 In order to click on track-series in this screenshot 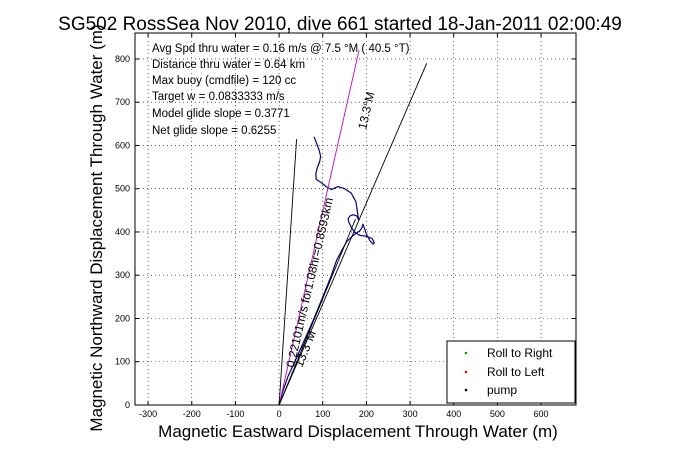, I will do `click(326, 271)`.